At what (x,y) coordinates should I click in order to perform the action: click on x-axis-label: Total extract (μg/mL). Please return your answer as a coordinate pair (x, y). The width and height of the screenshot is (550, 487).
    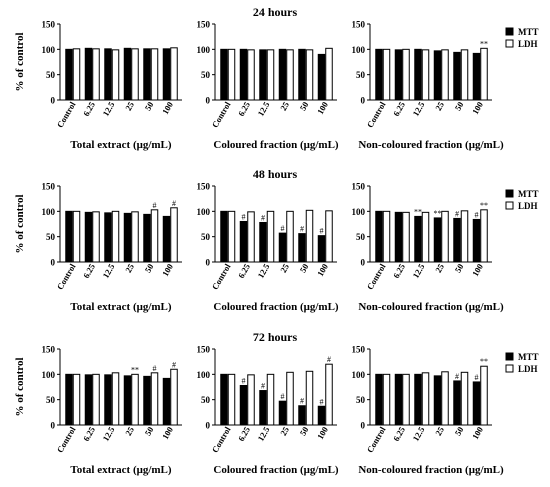
    Looking at the image, I should click on (120, 307).